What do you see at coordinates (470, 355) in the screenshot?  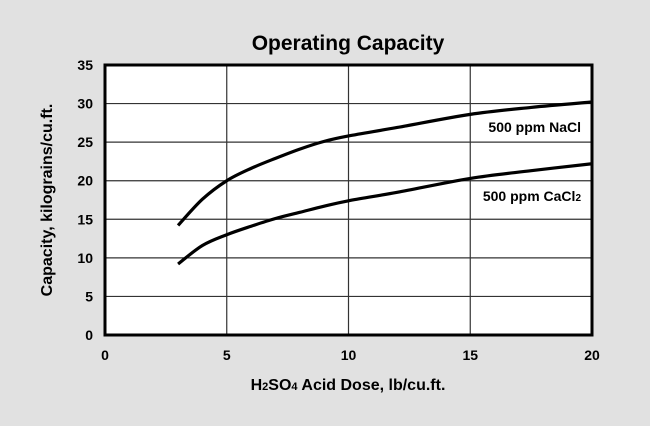 I see `x-tick-label: 15` at bounding box center [470, 355].